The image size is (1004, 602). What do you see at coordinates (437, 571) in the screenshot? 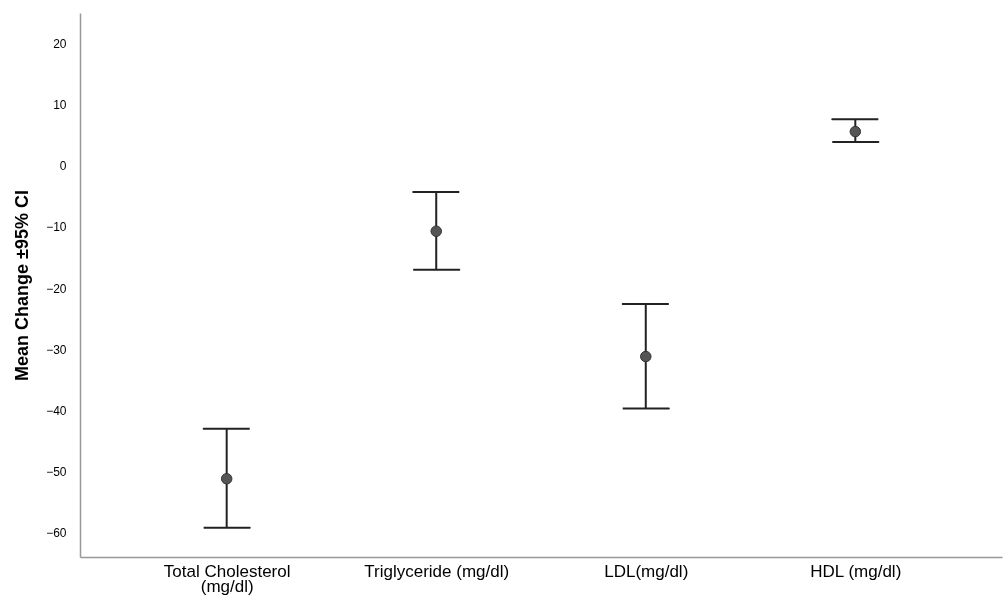
I see `x-tick-label: Triglyceride (mg/dl)` at bounding box center [437, 571].